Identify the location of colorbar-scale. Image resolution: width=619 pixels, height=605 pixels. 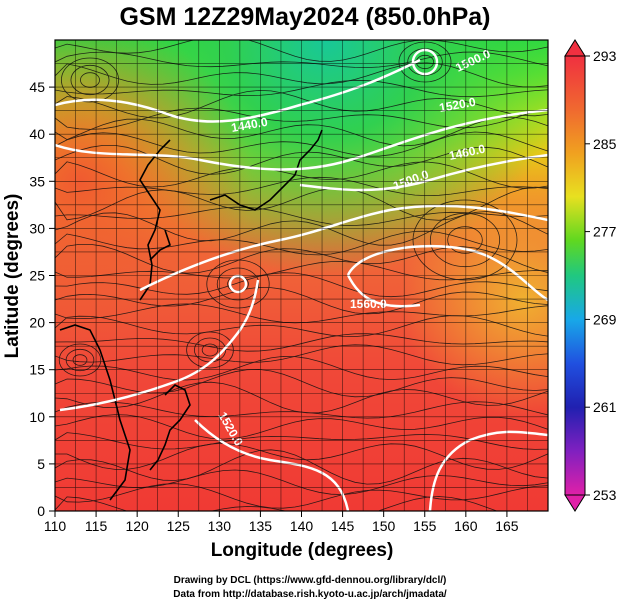
(575, 275).